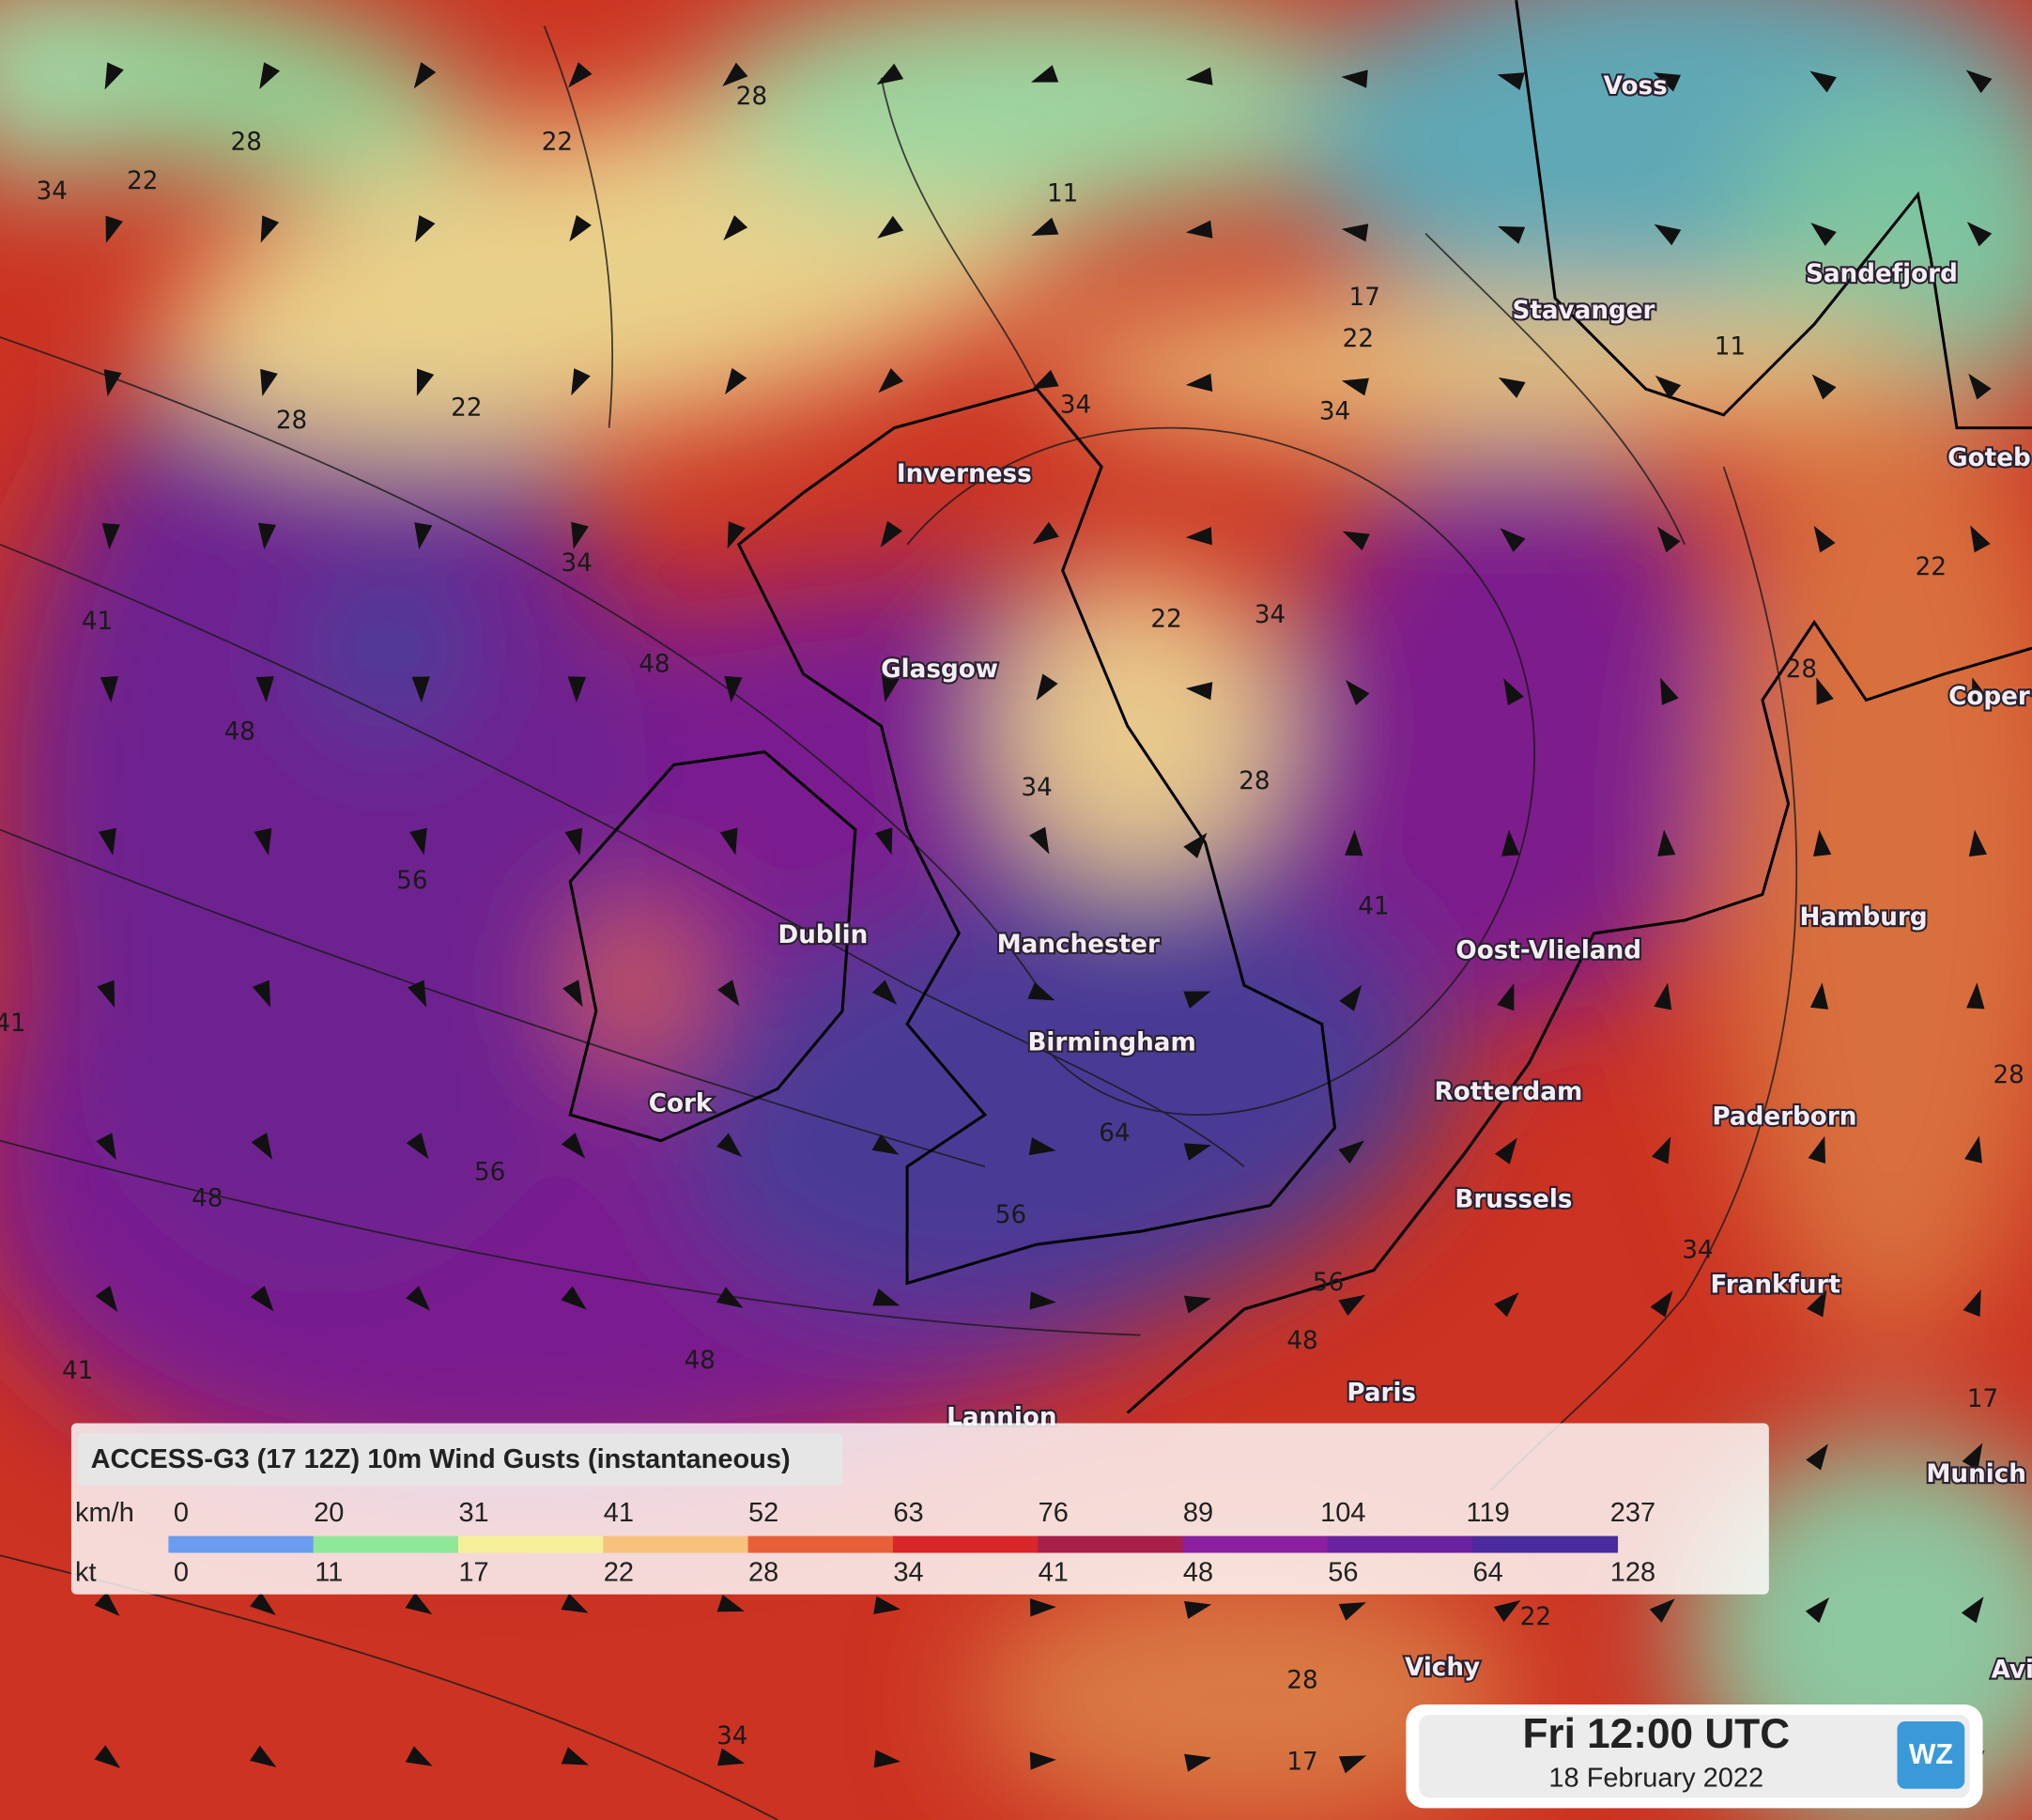  I want to click on city-label: Avi, so click(2012, 1671).